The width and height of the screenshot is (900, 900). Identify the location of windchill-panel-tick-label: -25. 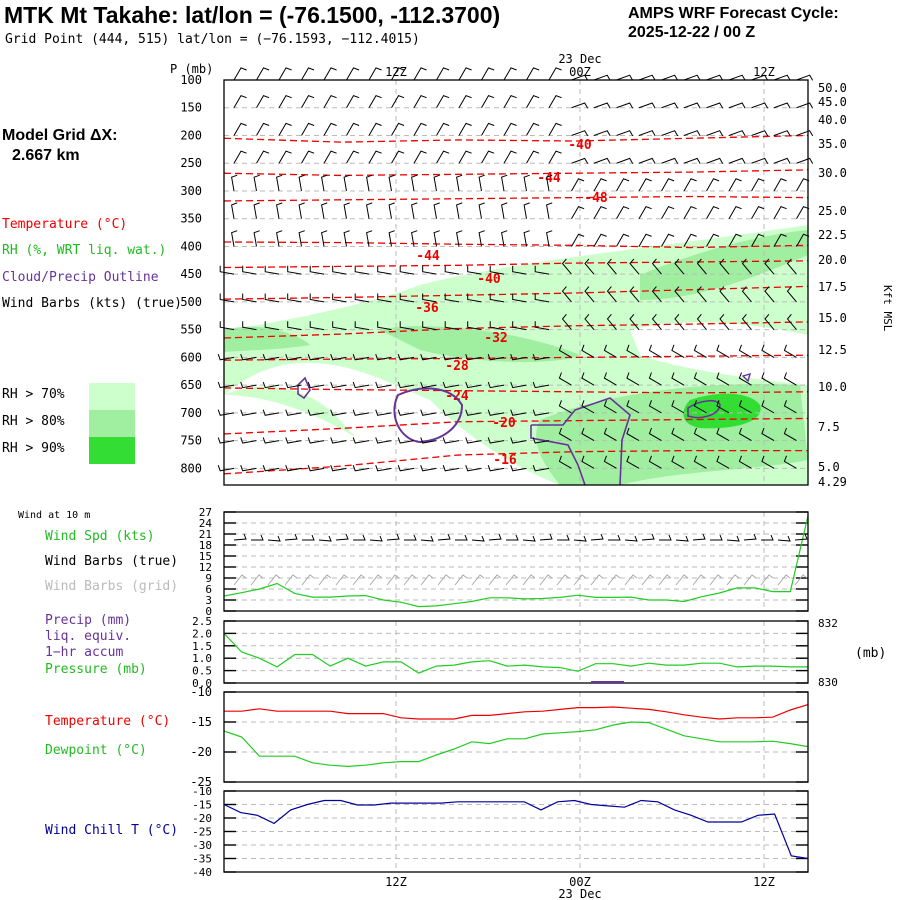
(202, 832).